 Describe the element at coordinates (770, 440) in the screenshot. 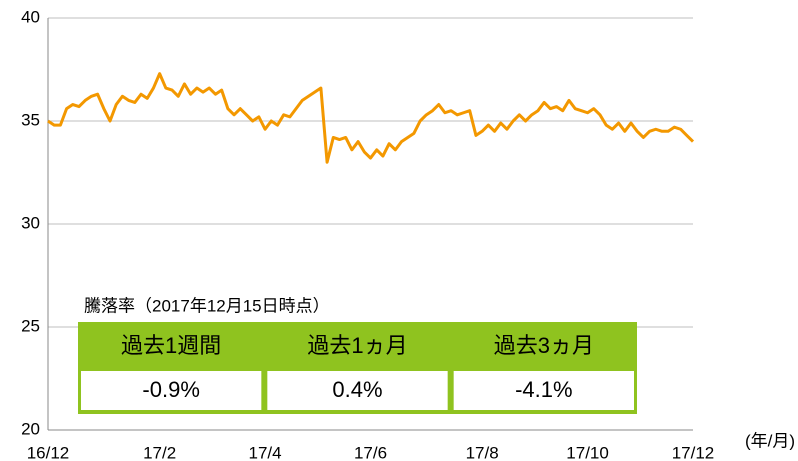

I see `x-axis-label: (年/月)` at that location.